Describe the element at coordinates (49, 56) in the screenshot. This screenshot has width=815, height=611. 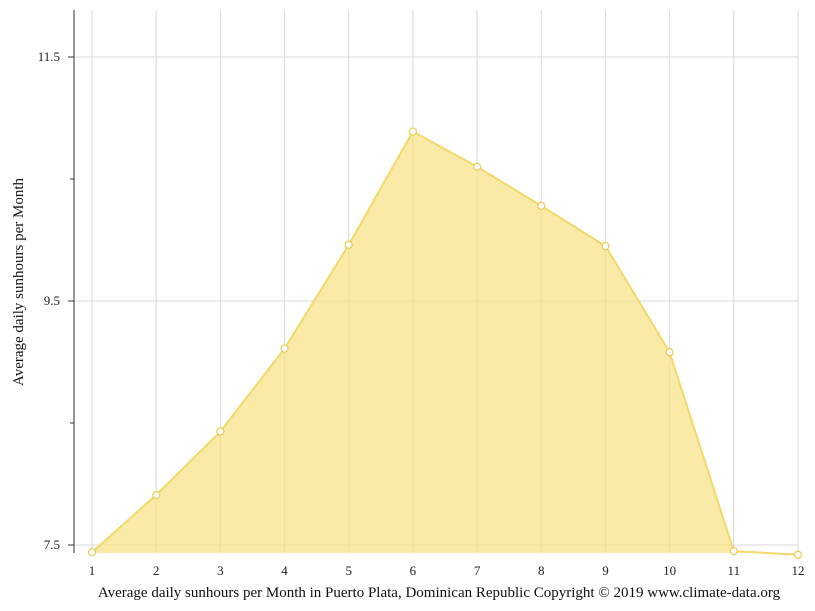
I see `y-tick-label: 11.5` at that location.